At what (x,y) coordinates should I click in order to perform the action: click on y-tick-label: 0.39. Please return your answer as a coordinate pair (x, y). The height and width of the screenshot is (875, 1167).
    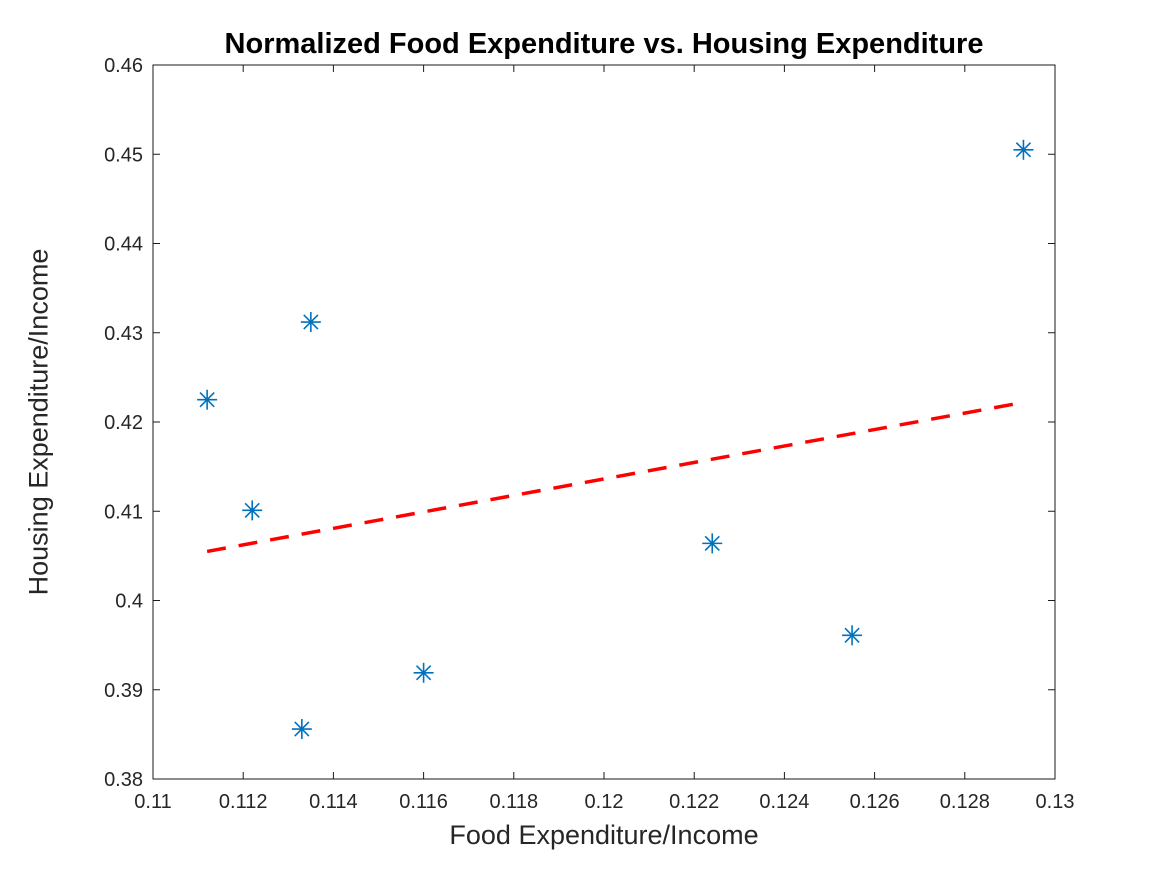
    Looking at the image, I should click on (123, 691).